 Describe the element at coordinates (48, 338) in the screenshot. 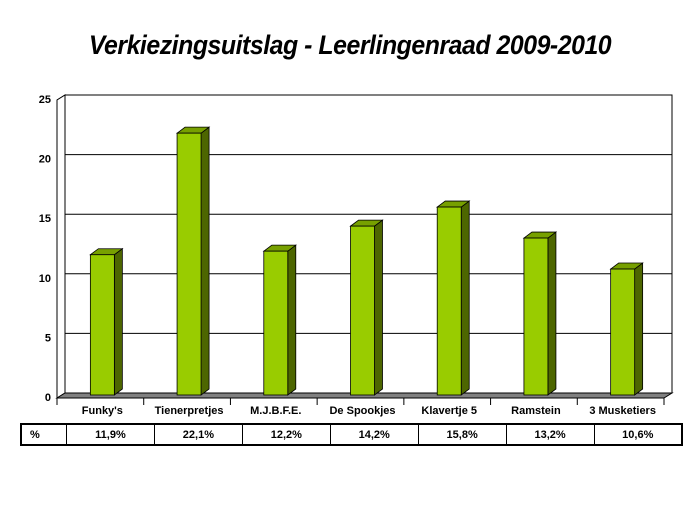

I see `y-tick-label: 5` at that location.